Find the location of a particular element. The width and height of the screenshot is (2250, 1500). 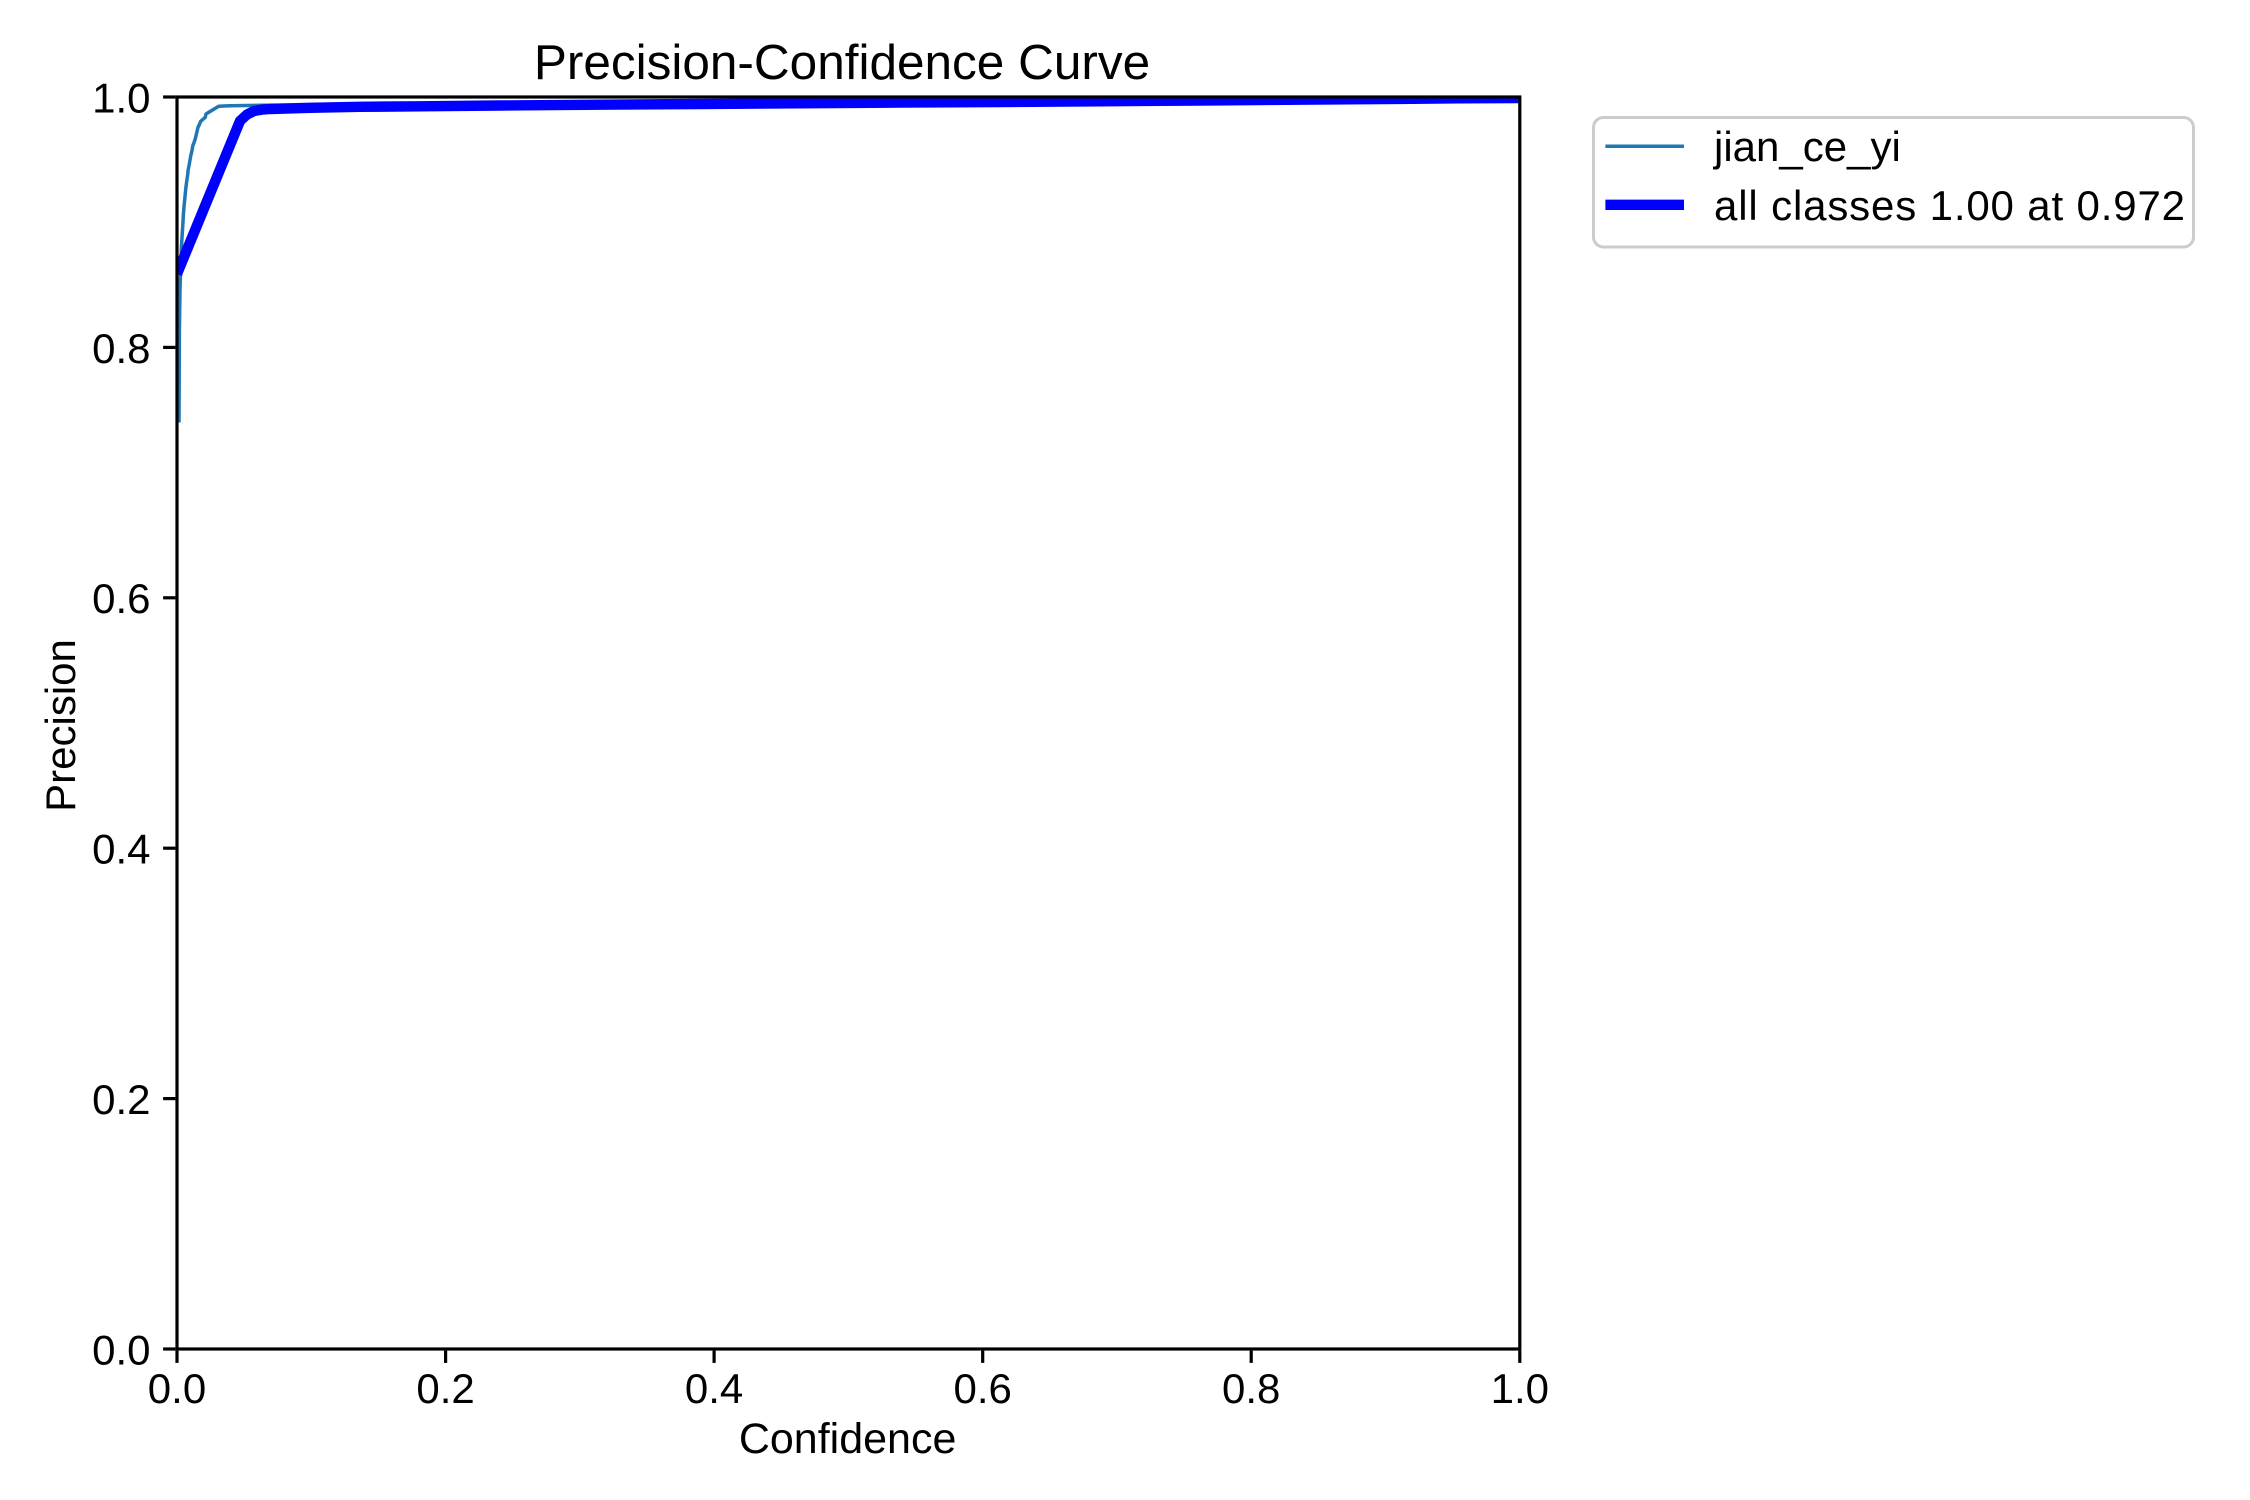

svg-text: Confidence is located at coordinates (848, 1439).